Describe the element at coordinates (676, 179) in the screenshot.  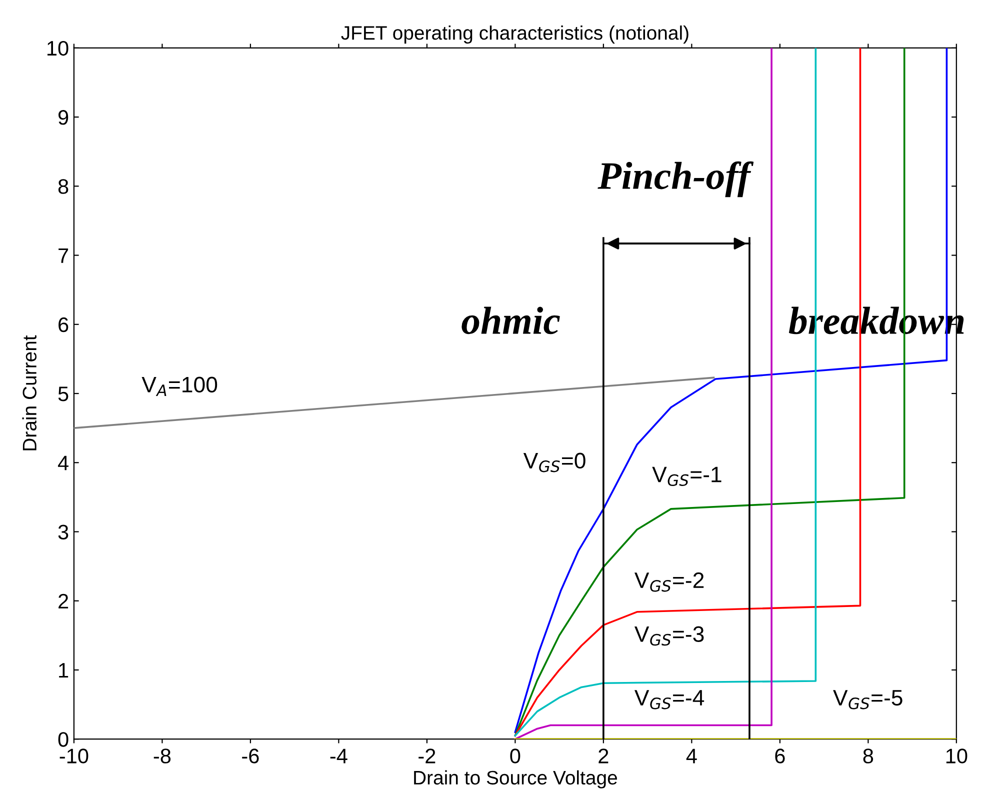
I see `annotation: Pinch-off` at that location.